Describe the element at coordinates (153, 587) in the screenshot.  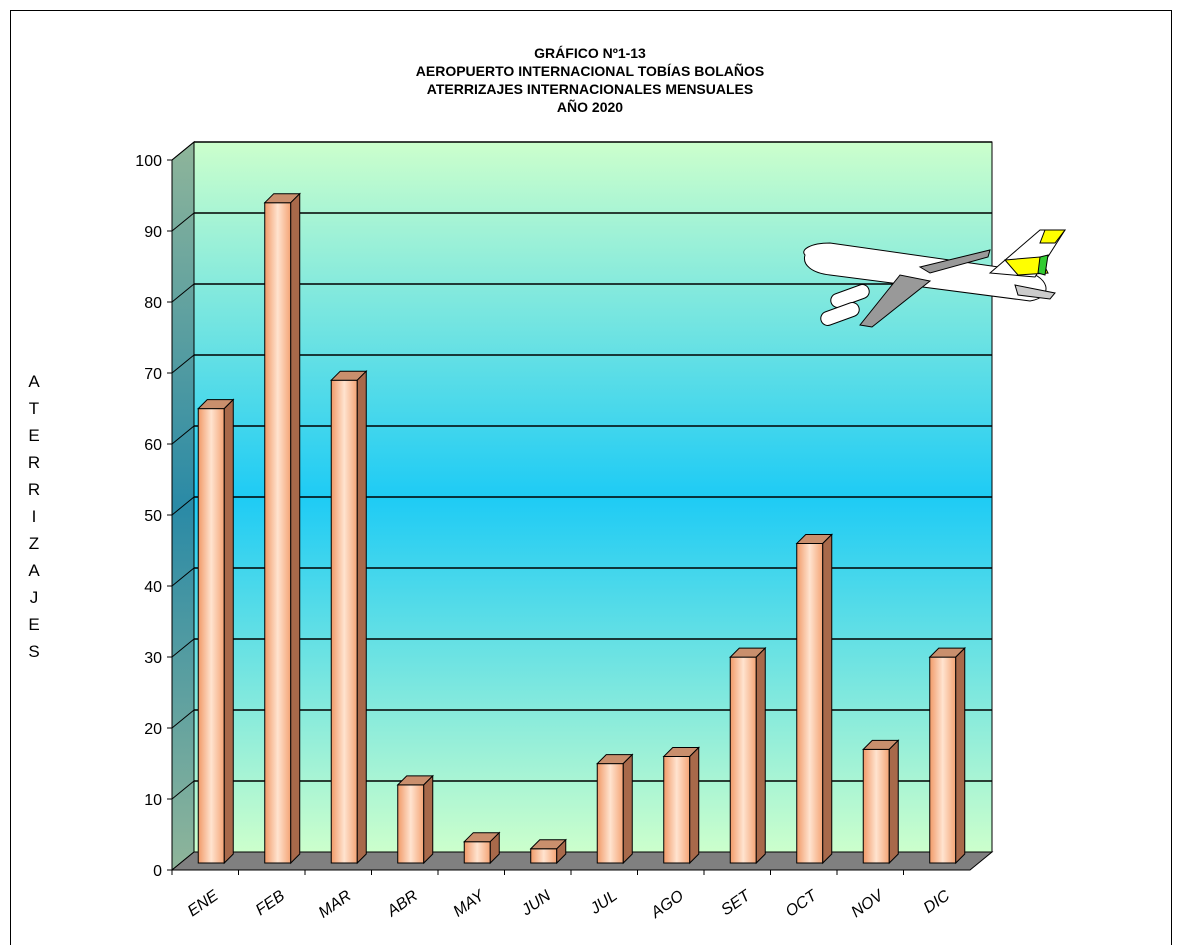
I see `y-tick-label: 40` at that location.